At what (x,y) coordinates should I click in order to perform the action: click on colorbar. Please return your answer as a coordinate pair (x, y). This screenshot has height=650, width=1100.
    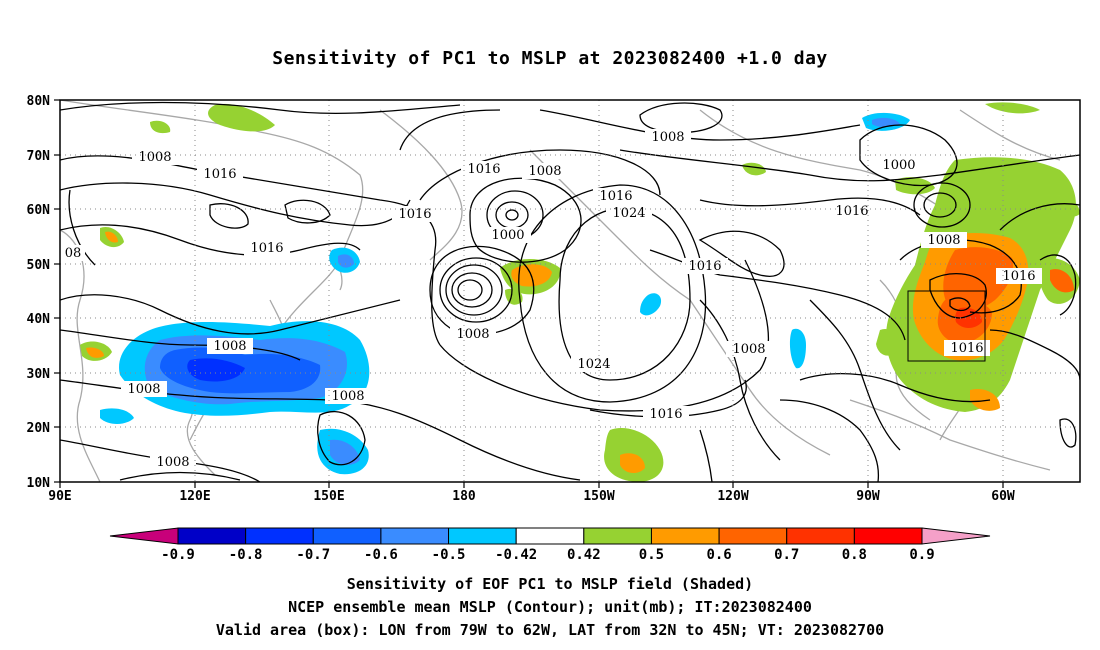
    Looking at the image, I should click on (550, 536).